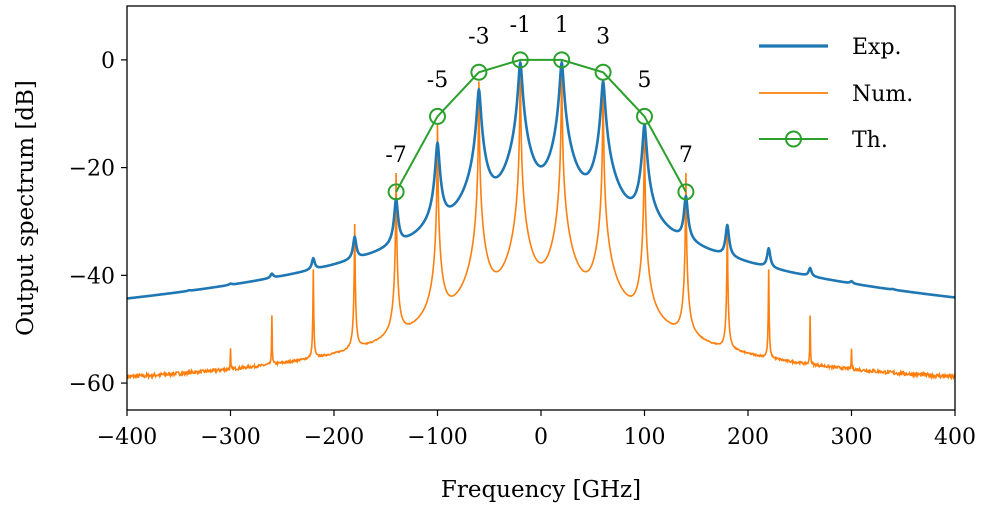 The width and height of the screenshot is (981, 507). I want to click on annotation-layer: -7 -5 -3 -1 1 3 5 7, so click(539, 90).